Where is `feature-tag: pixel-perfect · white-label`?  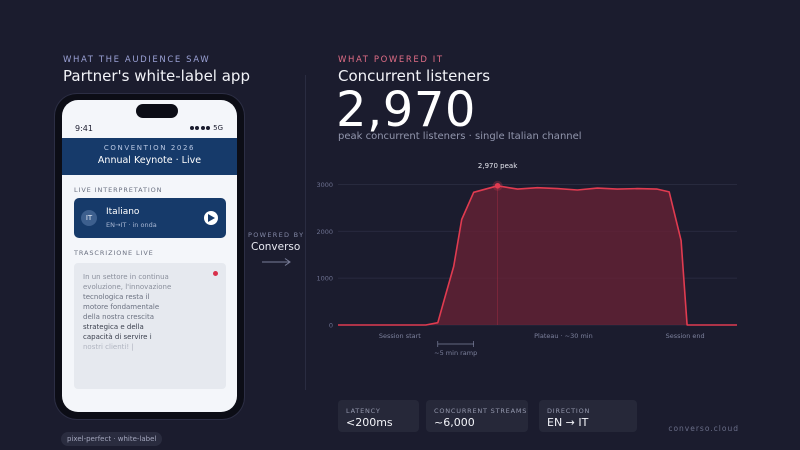 feature-tag: pixel-perfect · white-label is located at coordinates (112, 439).